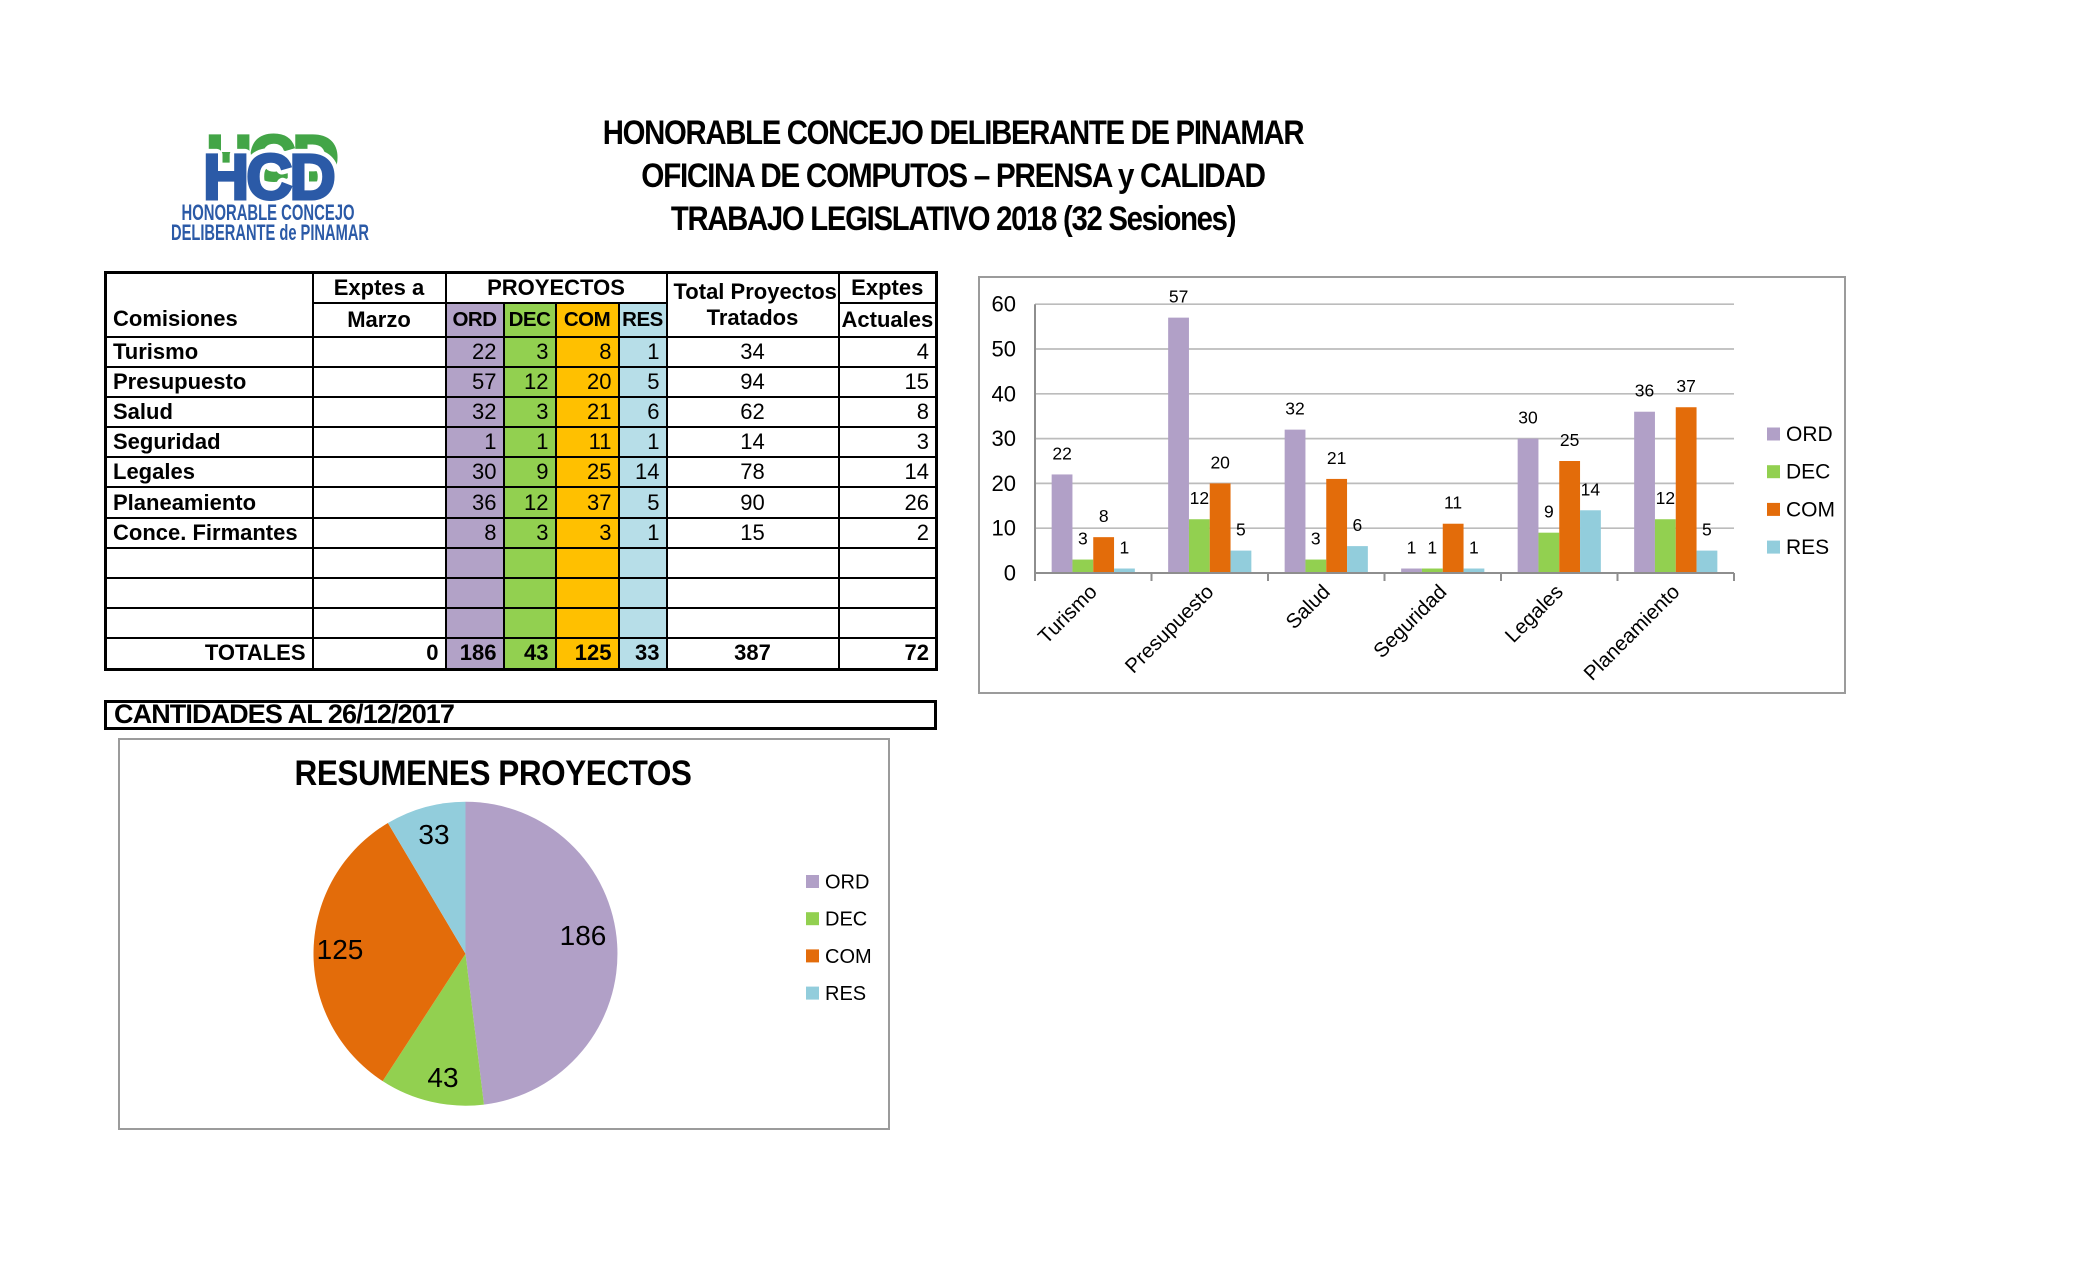 The image size is (2100, 1275). What do you see at coordinates (270, 232) in the screenshot?
I see `svg-text: DELIBERANTE de PINAMAR` at bounding box center [270, 232].